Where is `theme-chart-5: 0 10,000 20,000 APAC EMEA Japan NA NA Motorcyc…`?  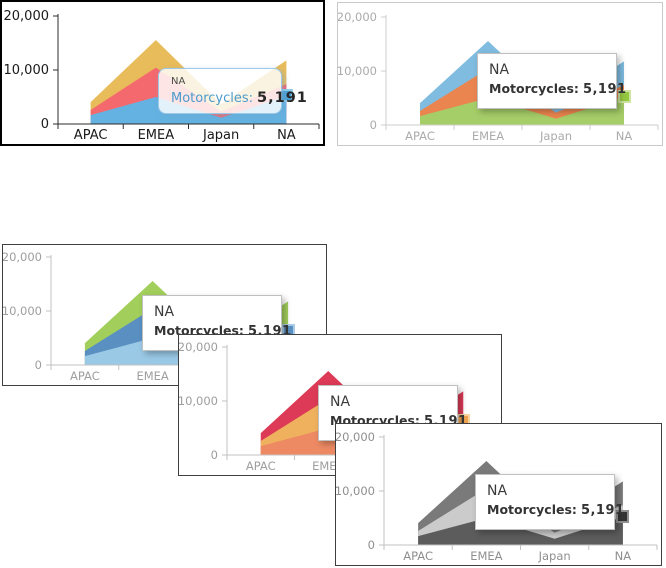
theme-chart-5: 0 10,000 20,000 APAC EMEA Japan NA NA Motorcyc… is located at coordinates (498, 494).